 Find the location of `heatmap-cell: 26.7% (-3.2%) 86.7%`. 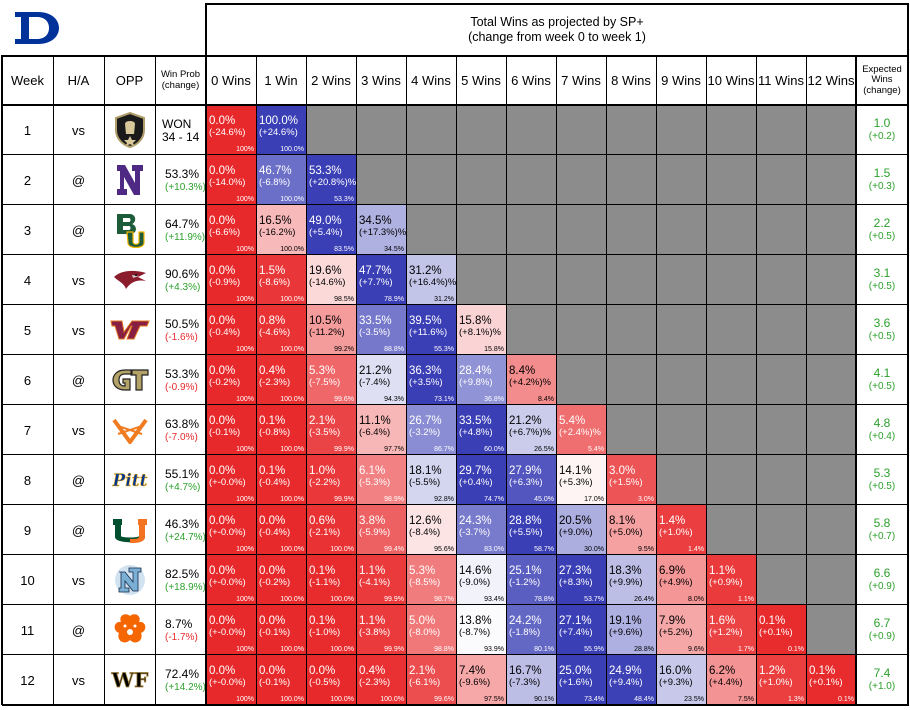

heatmap-cell: 26.7% (-3.2%) 86.7% is located at coordinates (431, 430).